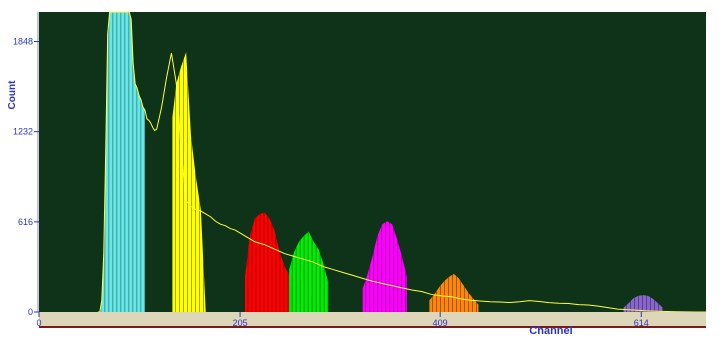 Image resolution: width=722 pixels, height=340 pixels. What do you see at coordinates (26, 177) in the screenshot?
I see `y-axis-ticks: 0 616 1232 1848` at bounding box center [26, 177].